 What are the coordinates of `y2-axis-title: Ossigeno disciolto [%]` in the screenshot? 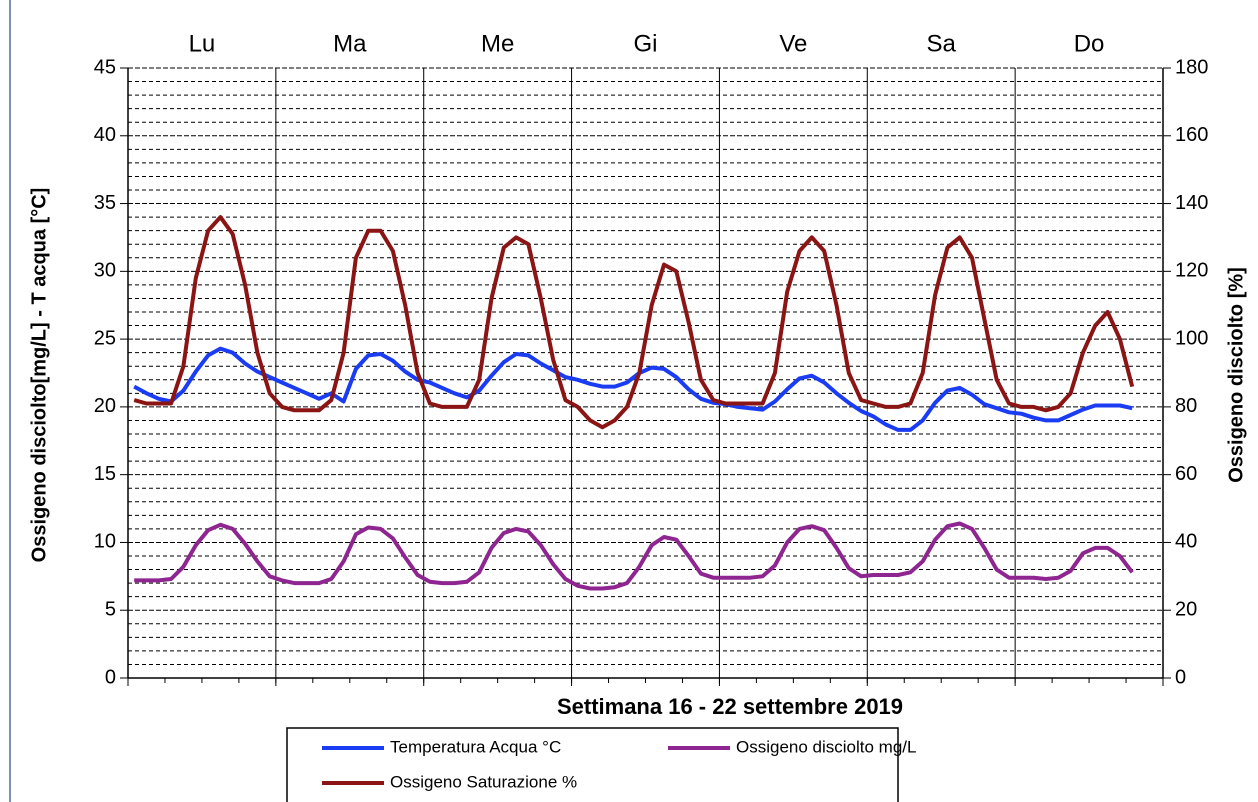 It's located at (1236, 375).